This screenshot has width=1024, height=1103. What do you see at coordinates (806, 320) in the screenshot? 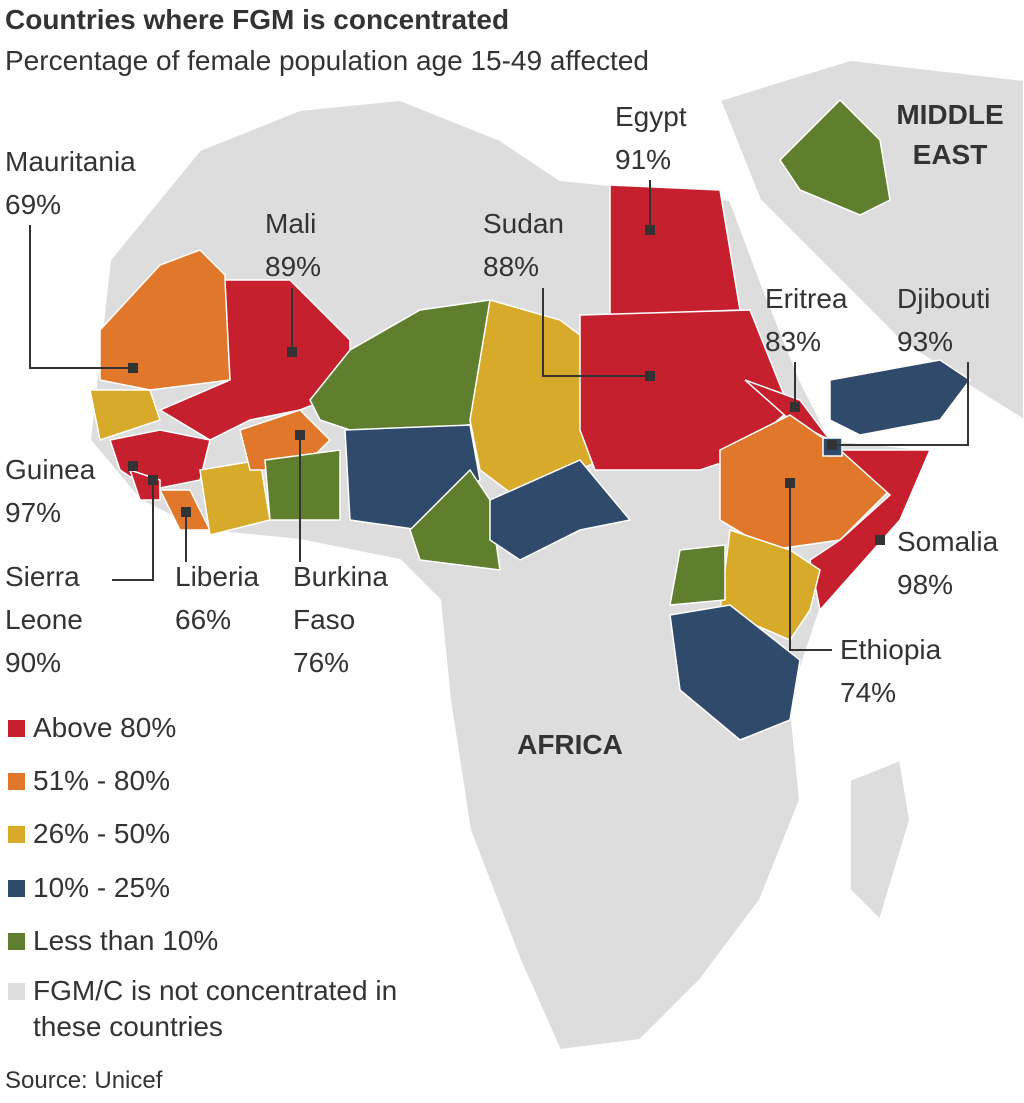
I see `country-label: Eritrea 83%` at bounding box center [806, 320].